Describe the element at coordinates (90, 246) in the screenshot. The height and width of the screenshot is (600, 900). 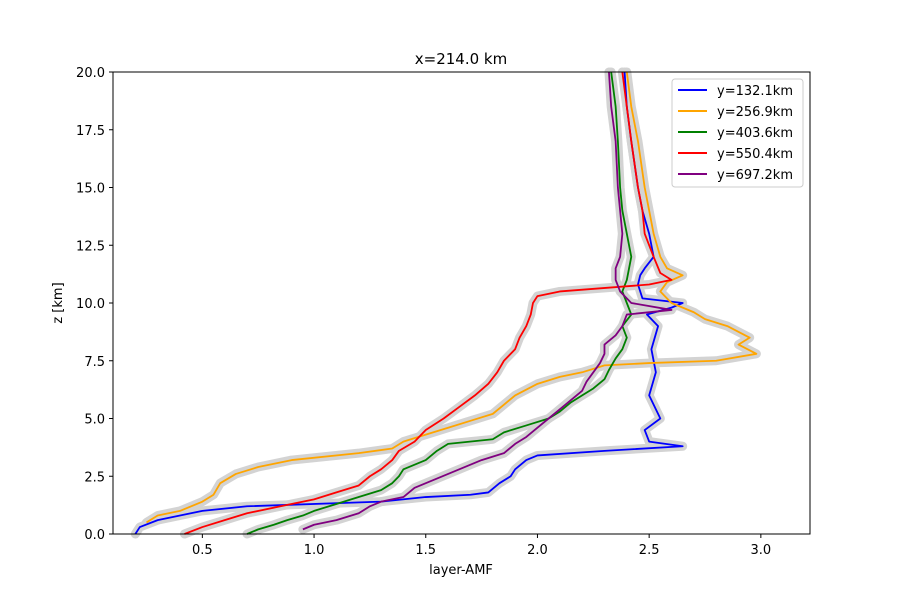
I see `y-tick-label: 12.5` at that location.